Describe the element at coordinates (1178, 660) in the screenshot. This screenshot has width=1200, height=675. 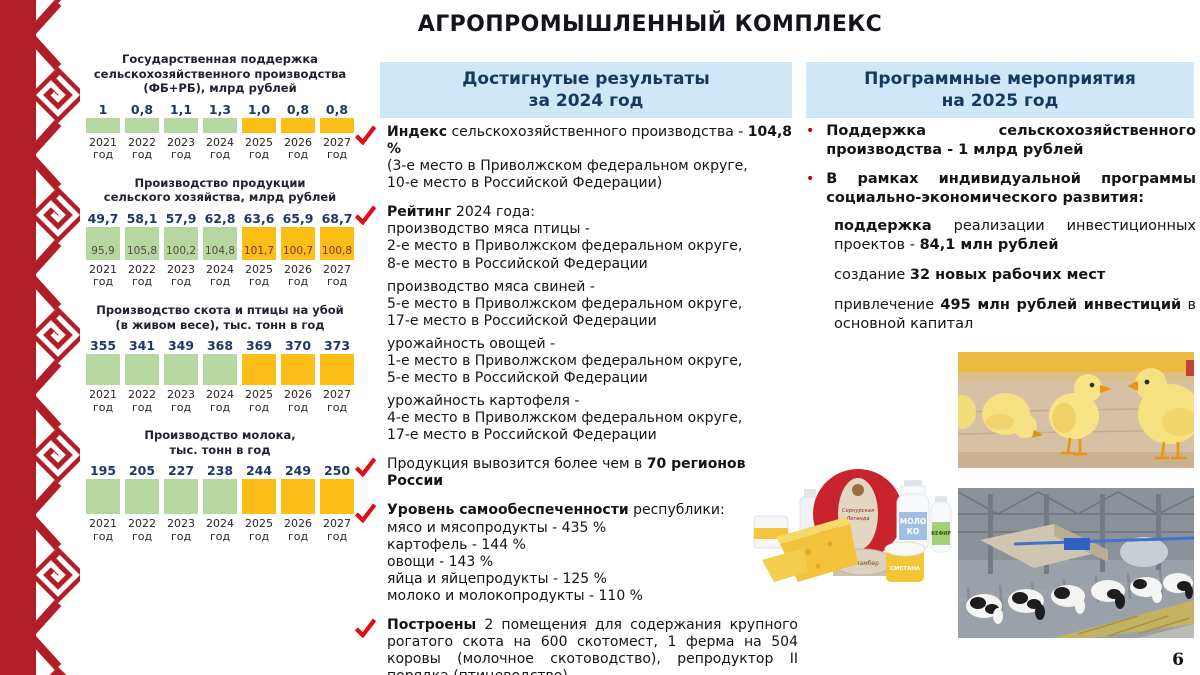
I see `page-number: 6` at that location.